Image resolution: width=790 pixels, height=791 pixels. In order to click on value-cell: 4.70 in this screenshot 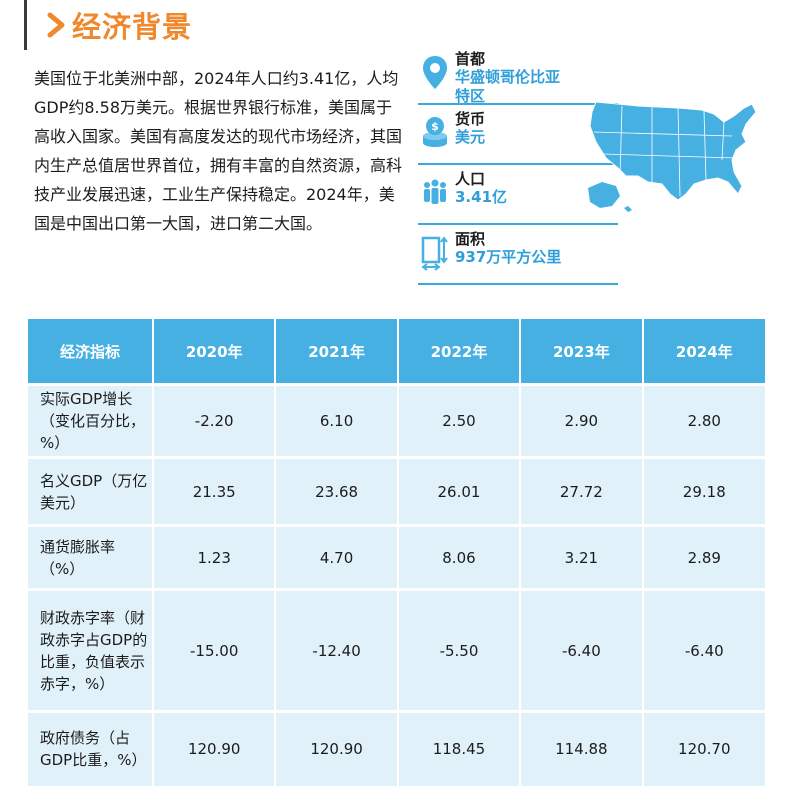, I will do `click(337, 557)`.